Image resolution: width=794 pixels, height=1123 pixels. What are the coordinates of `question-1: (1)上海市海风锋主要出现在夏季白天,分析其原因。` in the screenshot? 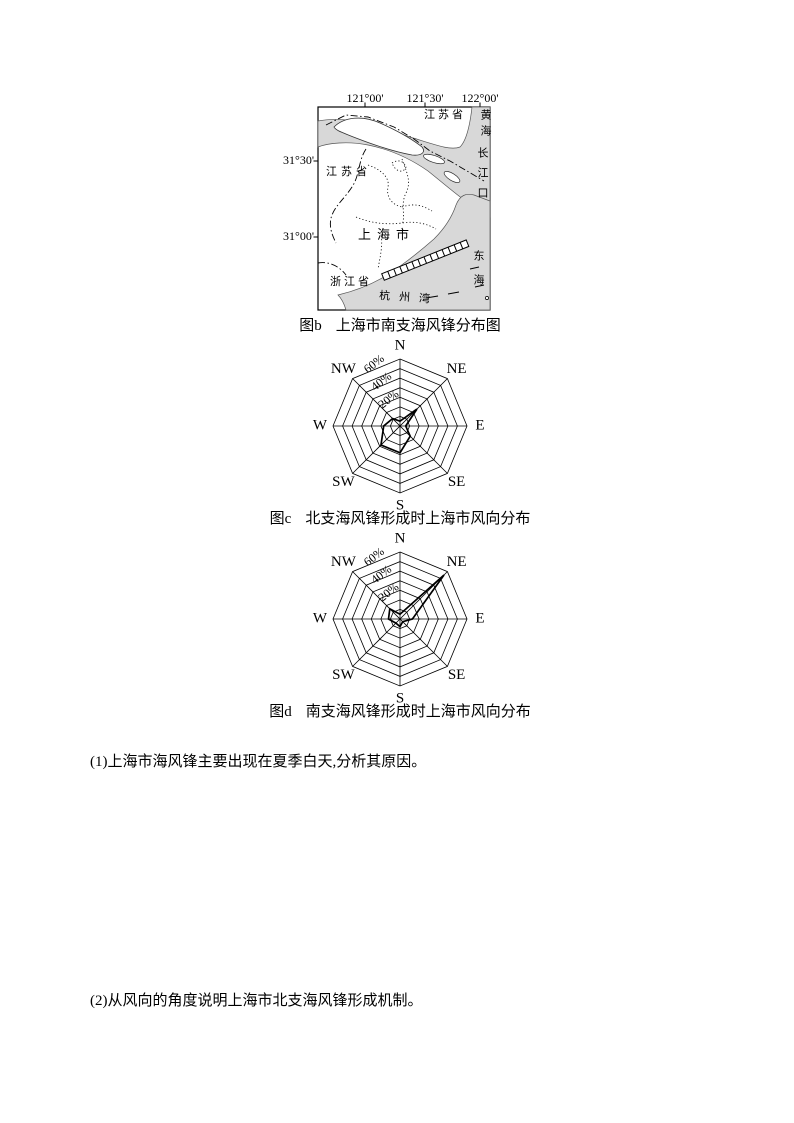 It's located at (258, 762).